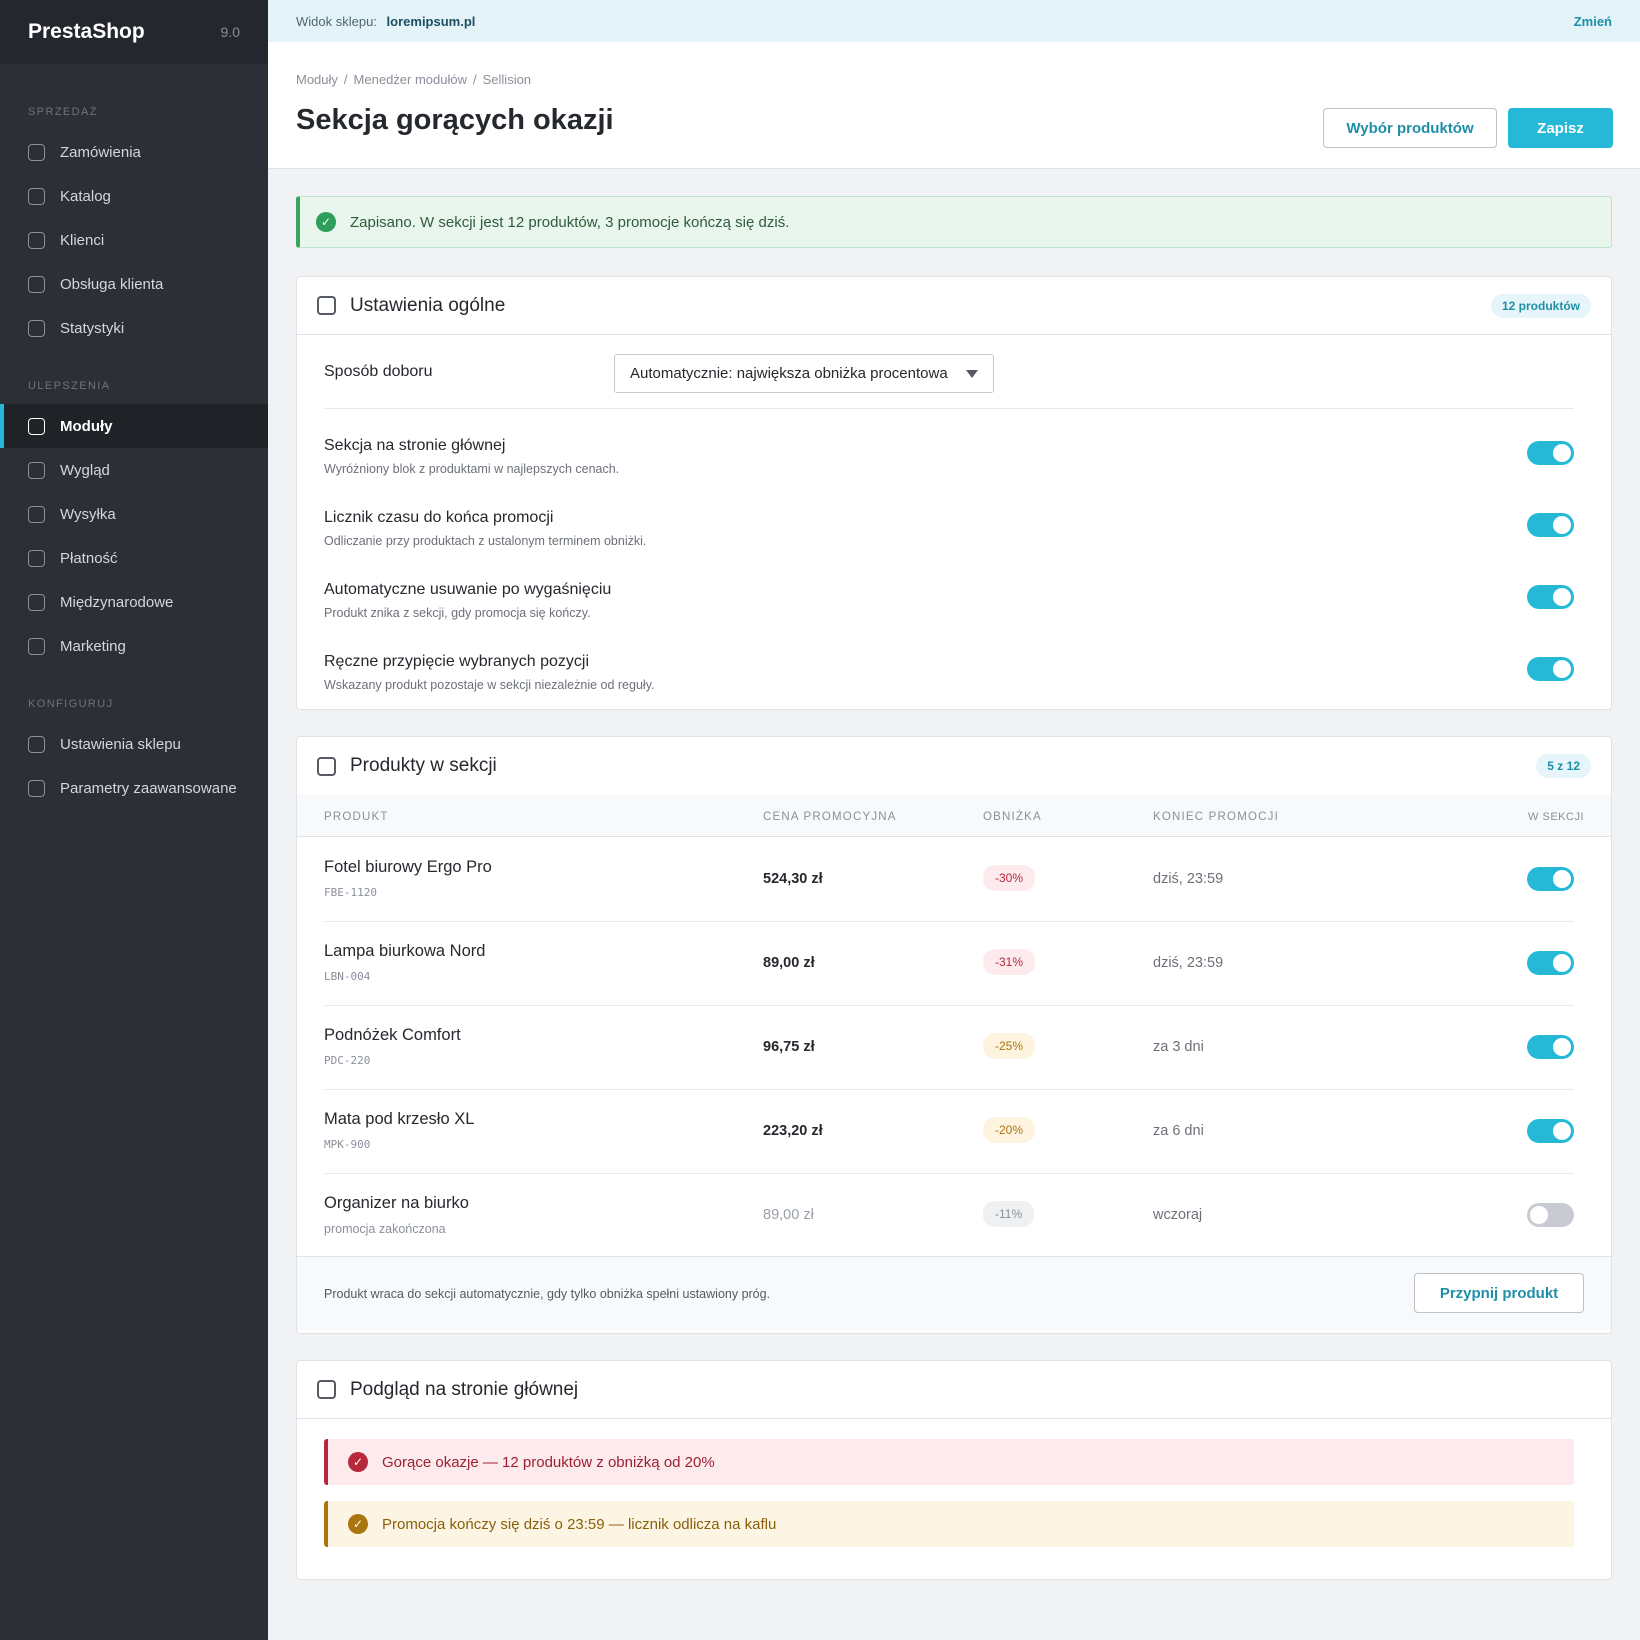  I want to click on product-name: Organizer na biurko, so click(396, 1203).